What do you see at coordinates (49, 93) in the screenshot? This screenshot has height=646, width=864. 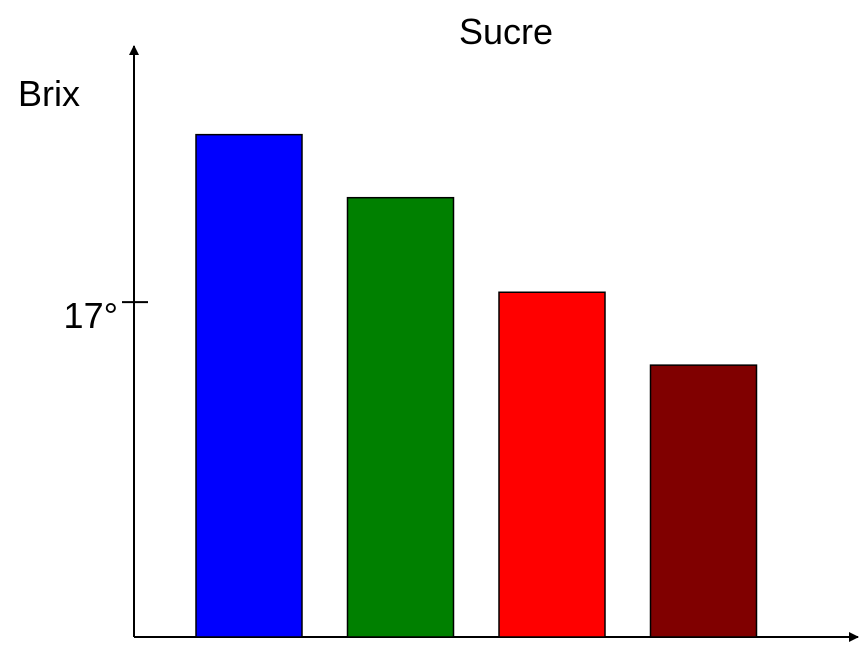 I see `y-axis-label: Brix` at bounding box center [49, 93].